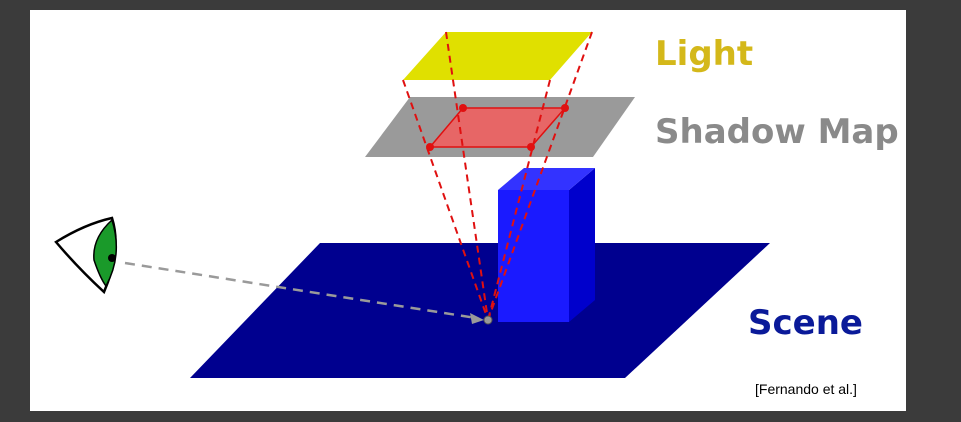  Describe the element at coordinates (488, 320) in the screenshot. I see `scene-point` at that location.